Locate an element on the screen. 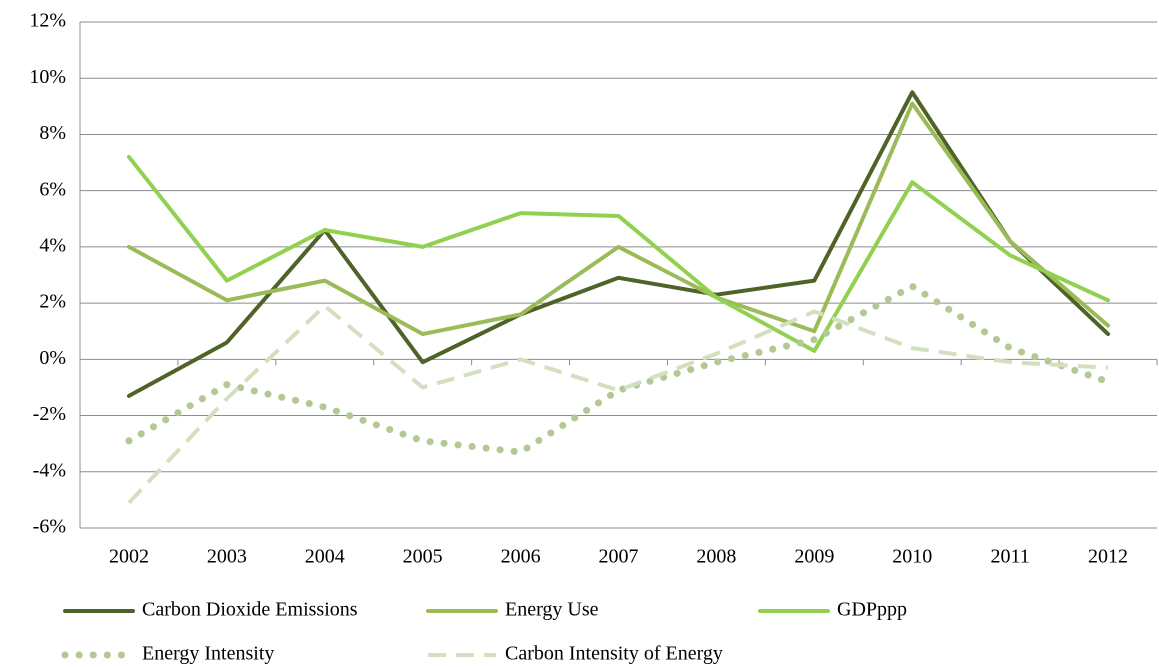 Image resolution: width=1159 pixels, height=667 pixels. legend-label: Carbon Intensity of Energy is located at coordinates (614, 654).